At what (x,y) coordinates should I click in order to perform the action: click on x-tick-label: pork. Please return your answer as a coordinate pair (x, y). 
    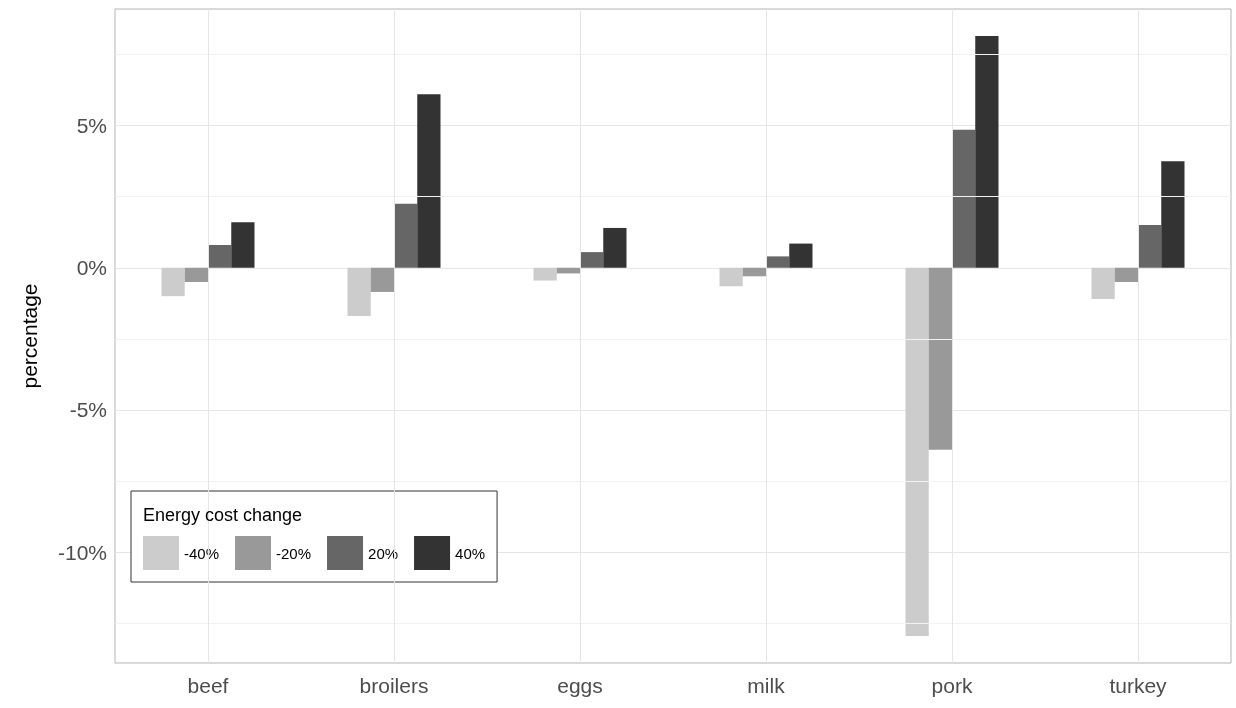
    Looking at the image, I should click on (952, 685).